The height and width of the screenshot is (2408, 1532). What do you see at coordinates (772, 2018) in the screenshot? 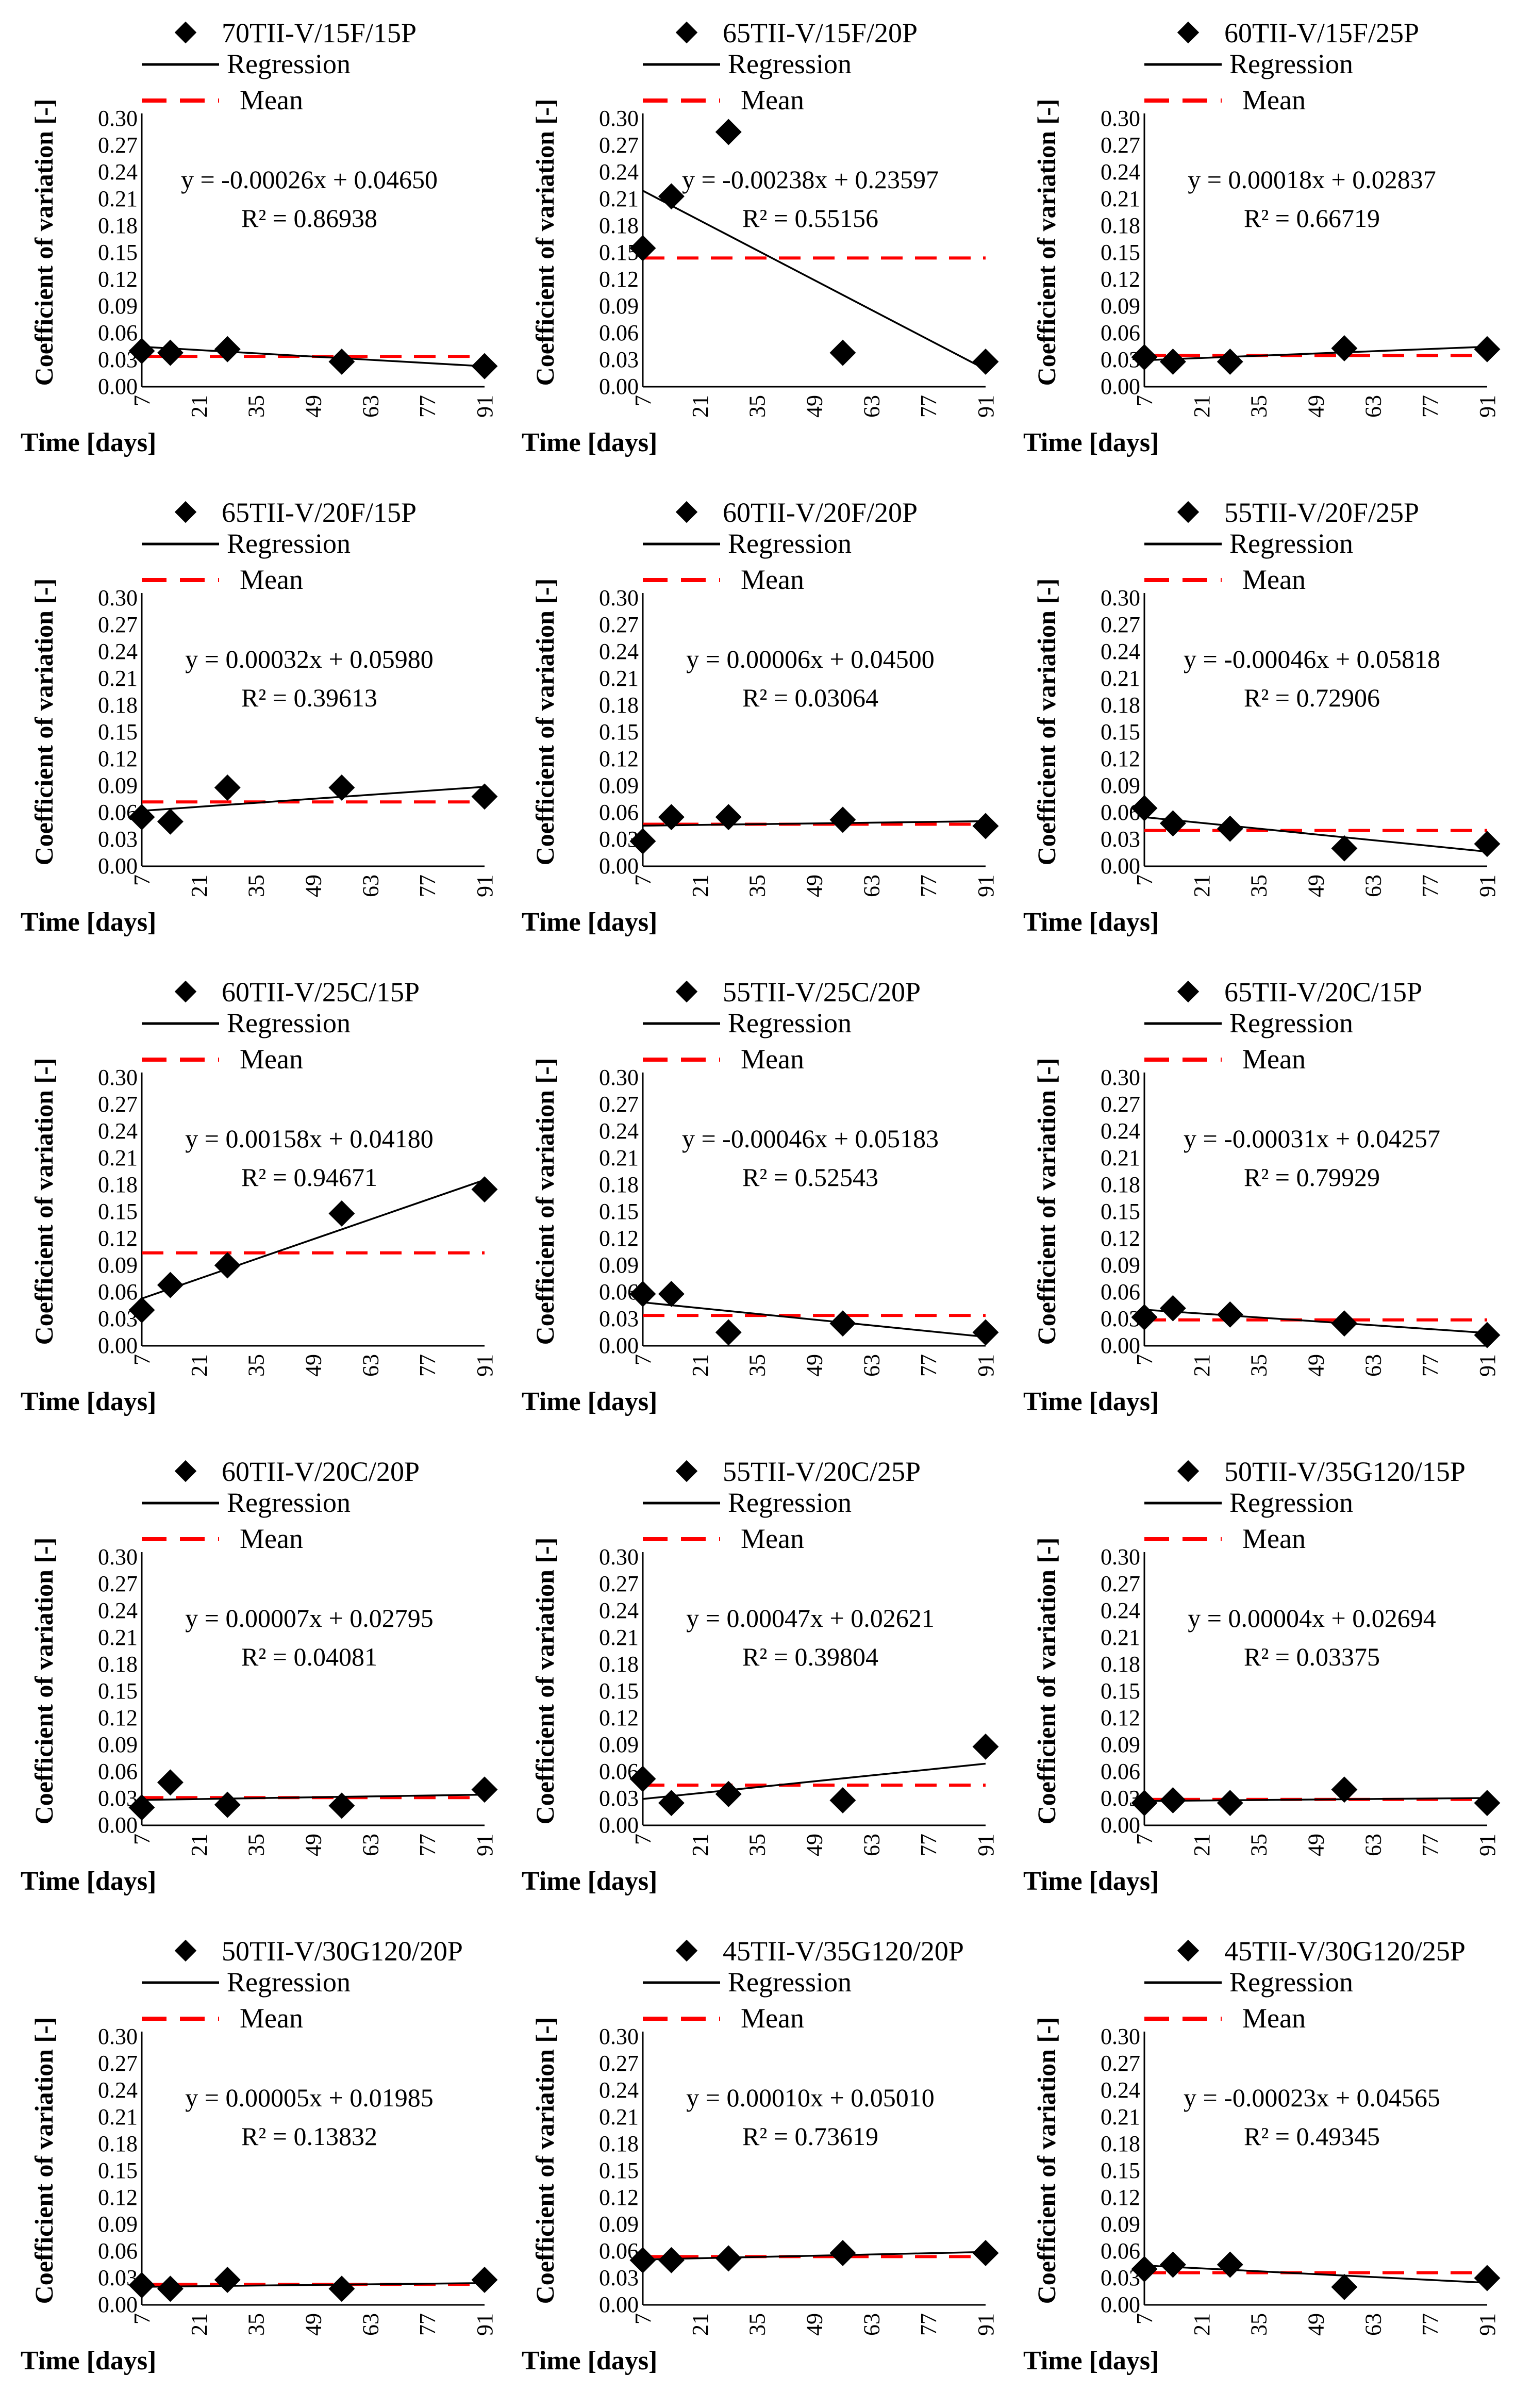
I see `legend-mean-label: Mean` at bounding box center [772, 2018].